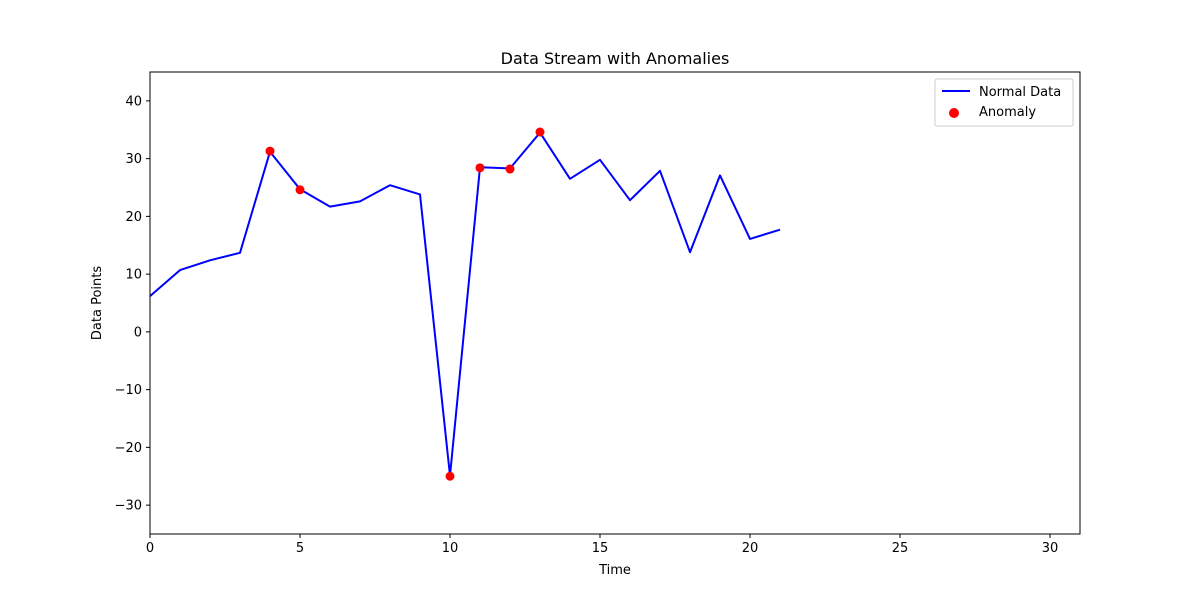 The image size is (1200, 600). Describe the element at coordinates (1007, 112) in the screenshot. I see `legend-label-anomaly: Anomaly` at that location.